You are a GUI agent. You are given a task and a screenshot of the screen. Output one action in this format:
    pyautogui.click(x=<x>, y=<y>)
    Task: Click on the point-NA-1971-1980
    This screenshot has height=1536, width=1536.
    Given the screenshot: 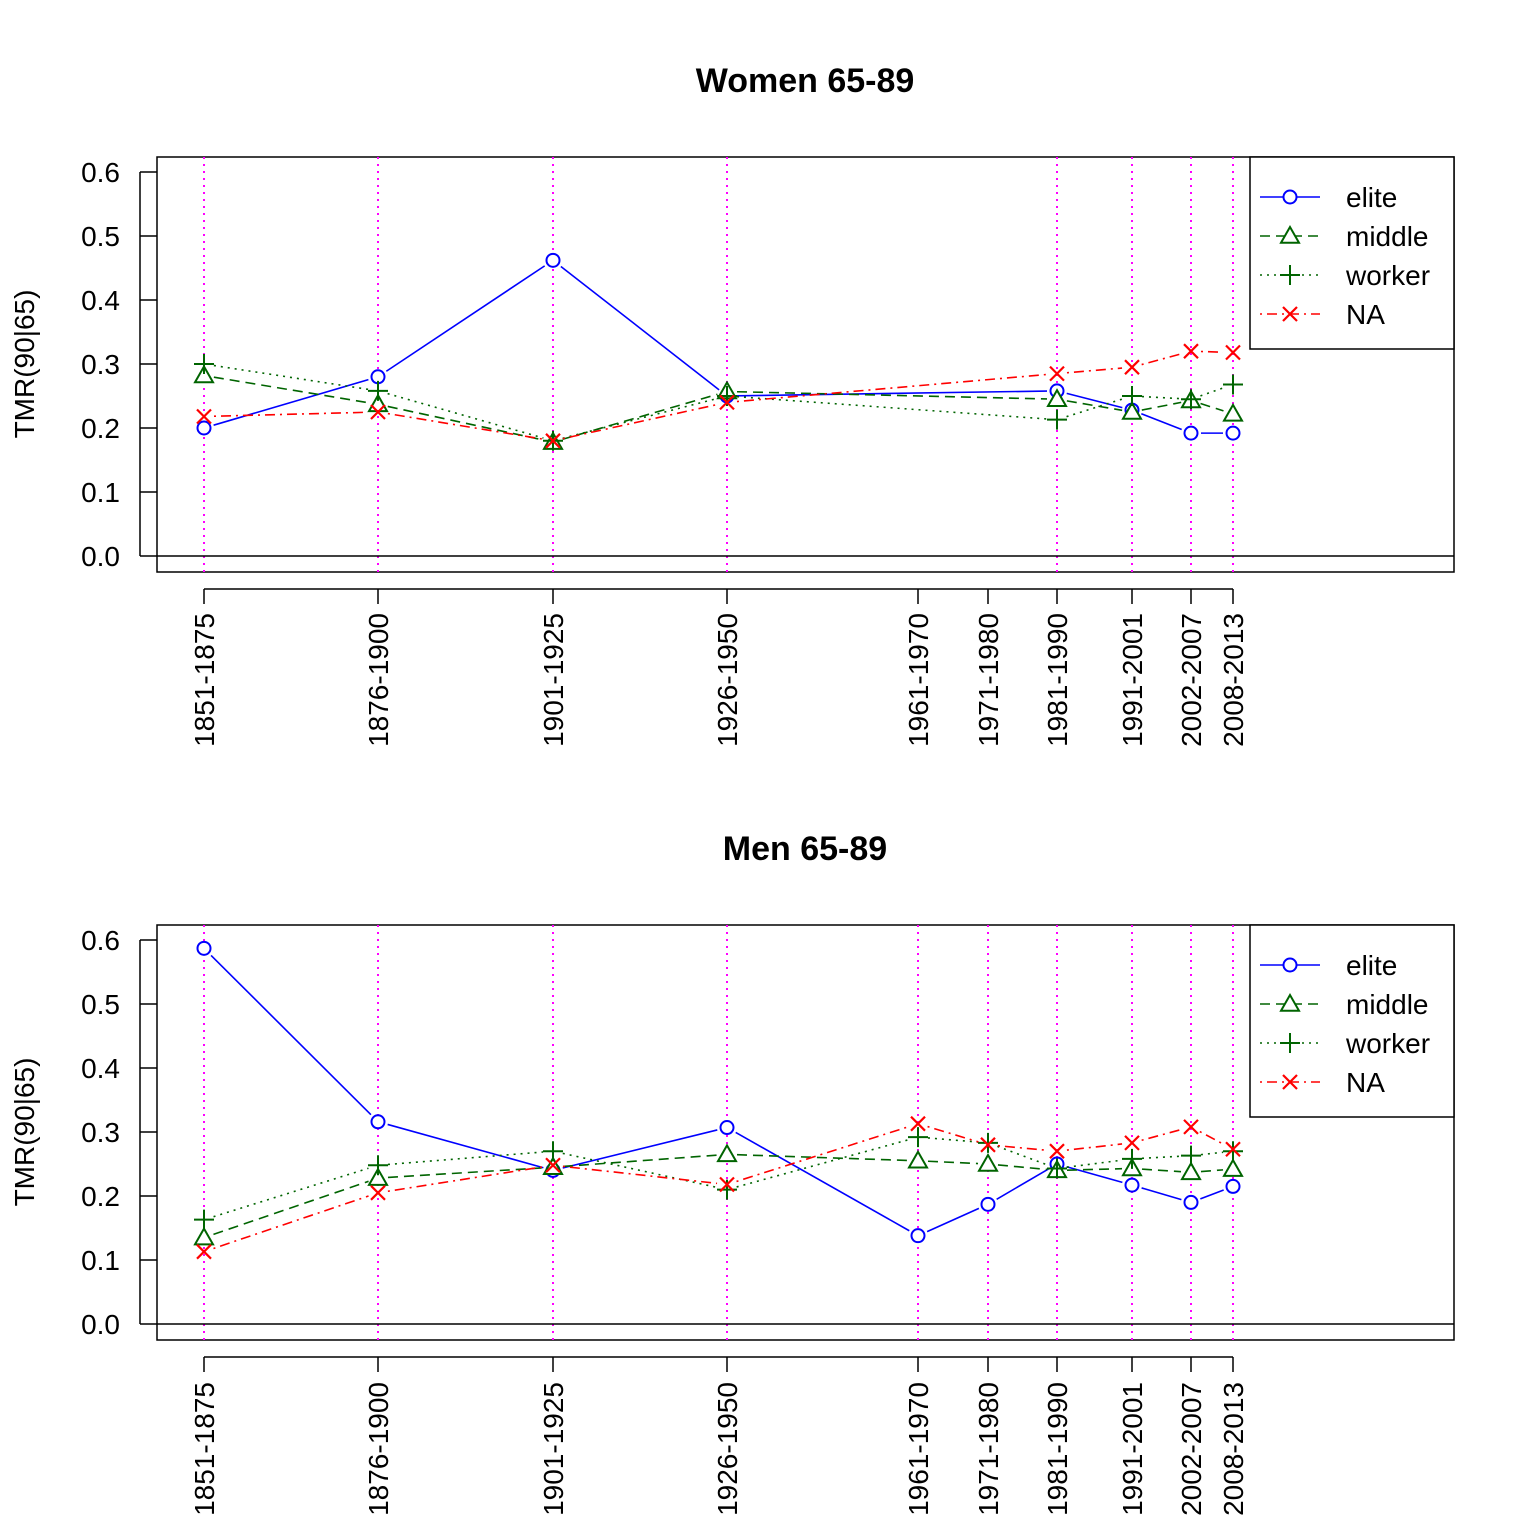 What is the action you would take?
    pyautogui.click(x=988, y=1145)
    